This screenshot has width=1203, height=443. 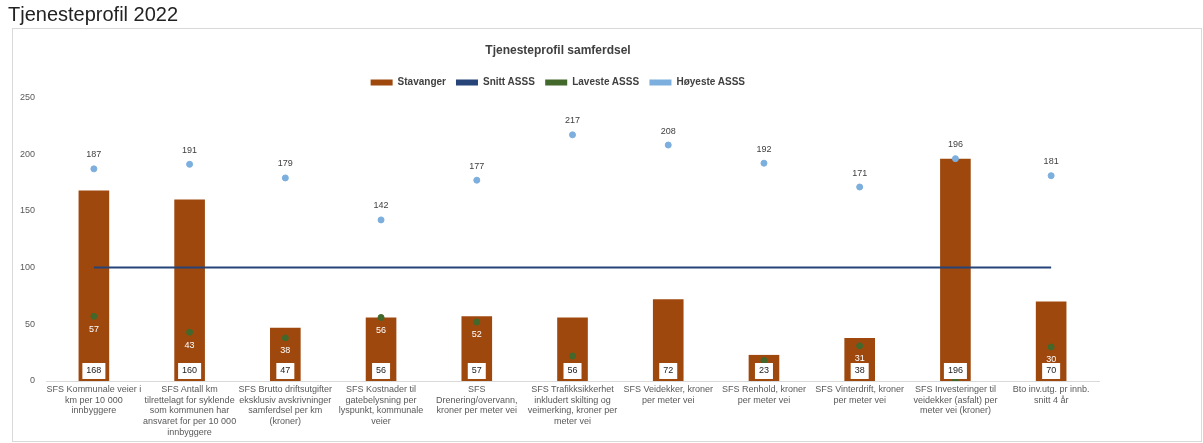 What do you see at coordinates (1051, 370) in the screenshot?
I see `data-label: 70` at bounding box center [1051, 370].